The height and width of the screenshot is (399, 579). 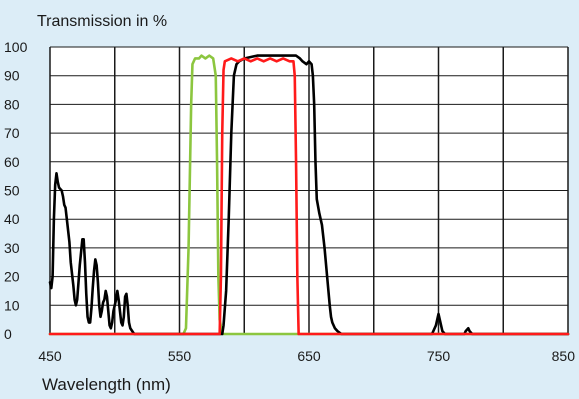 I want to click on y-tick-label: 50, so click(x=12, y=191).